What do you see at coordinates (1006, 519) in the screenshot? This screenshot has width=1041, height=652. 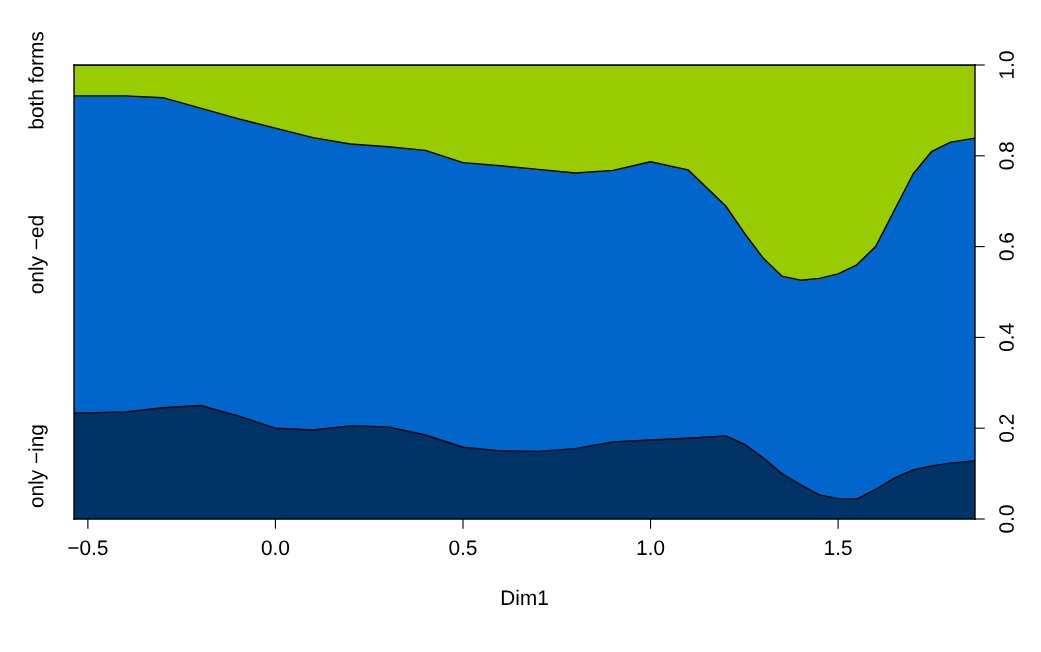 I see `y-tick-label: 0.0` at bounding box center [1006, 519].